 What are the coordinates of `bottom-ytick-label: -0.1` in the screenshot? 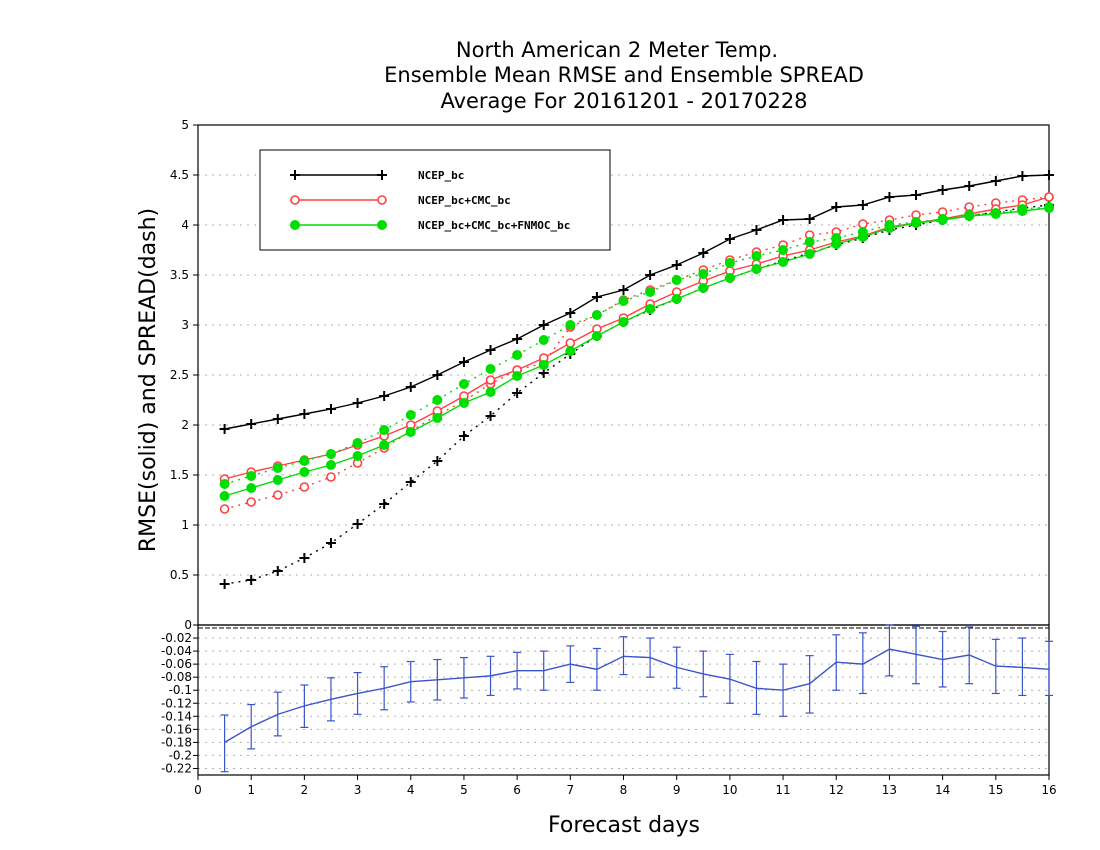 It's located at (180, 690).